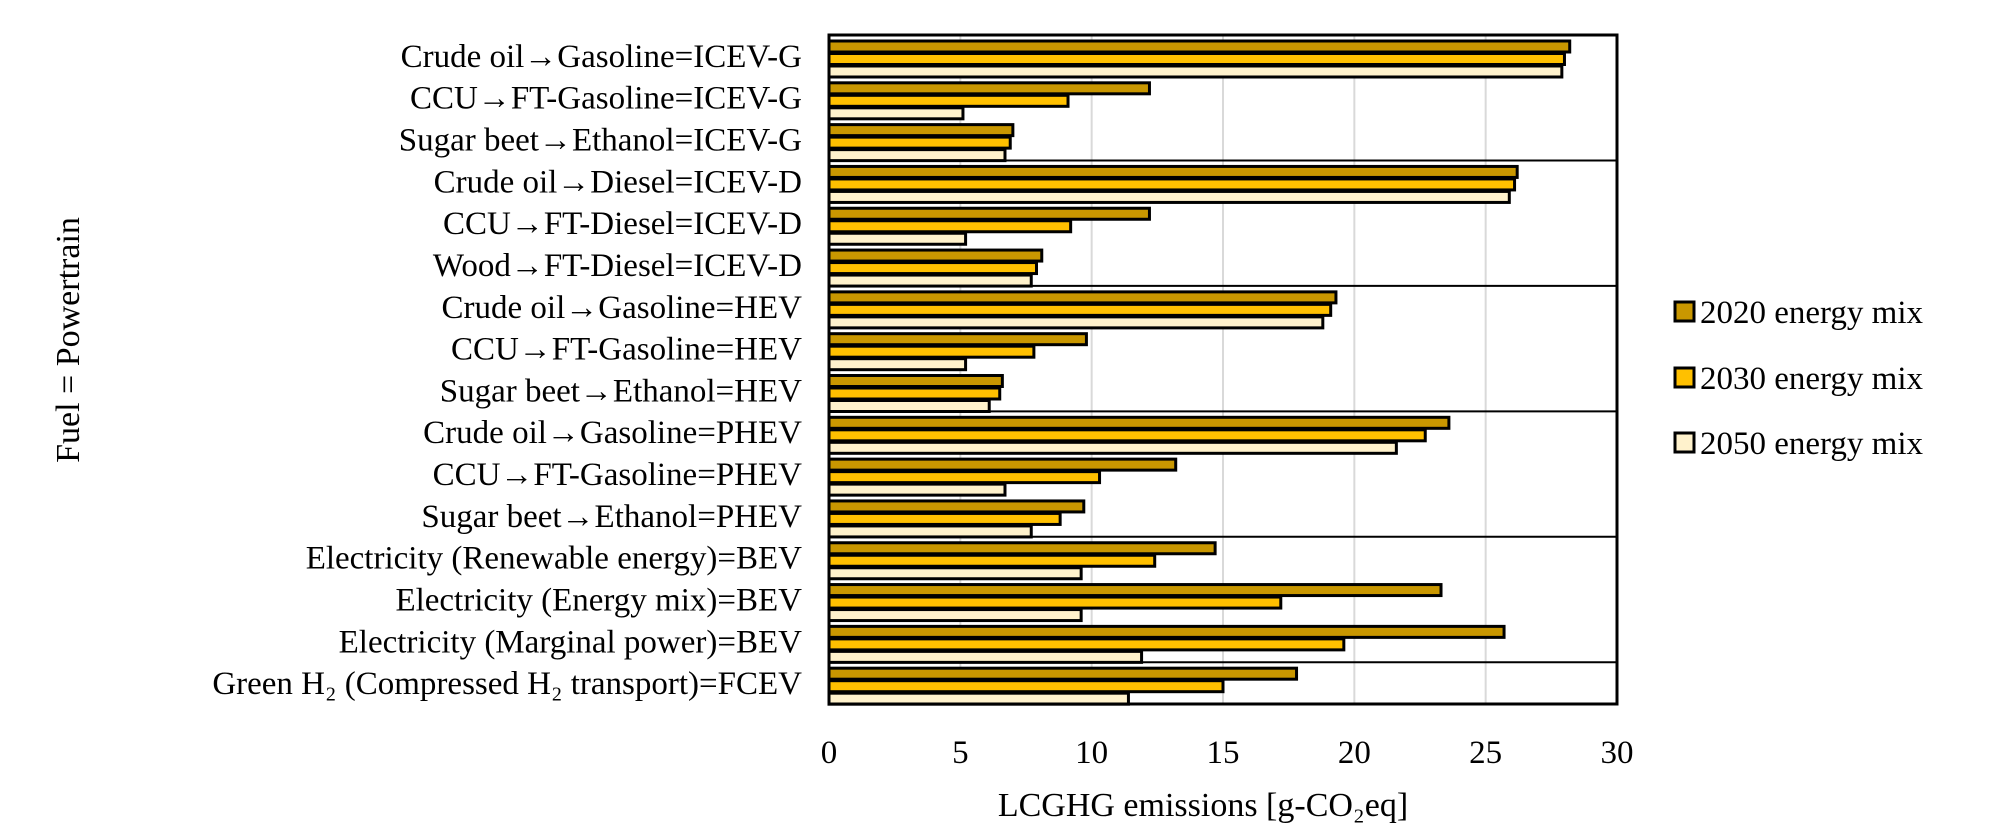 Image resolution: width=2000 pixels, height=833 pixels. What do you see at coordinates (68, 340) in the screenshot?
I see `y-axis-title: Fuel = Powertrain` at bounding box center [68, 340].